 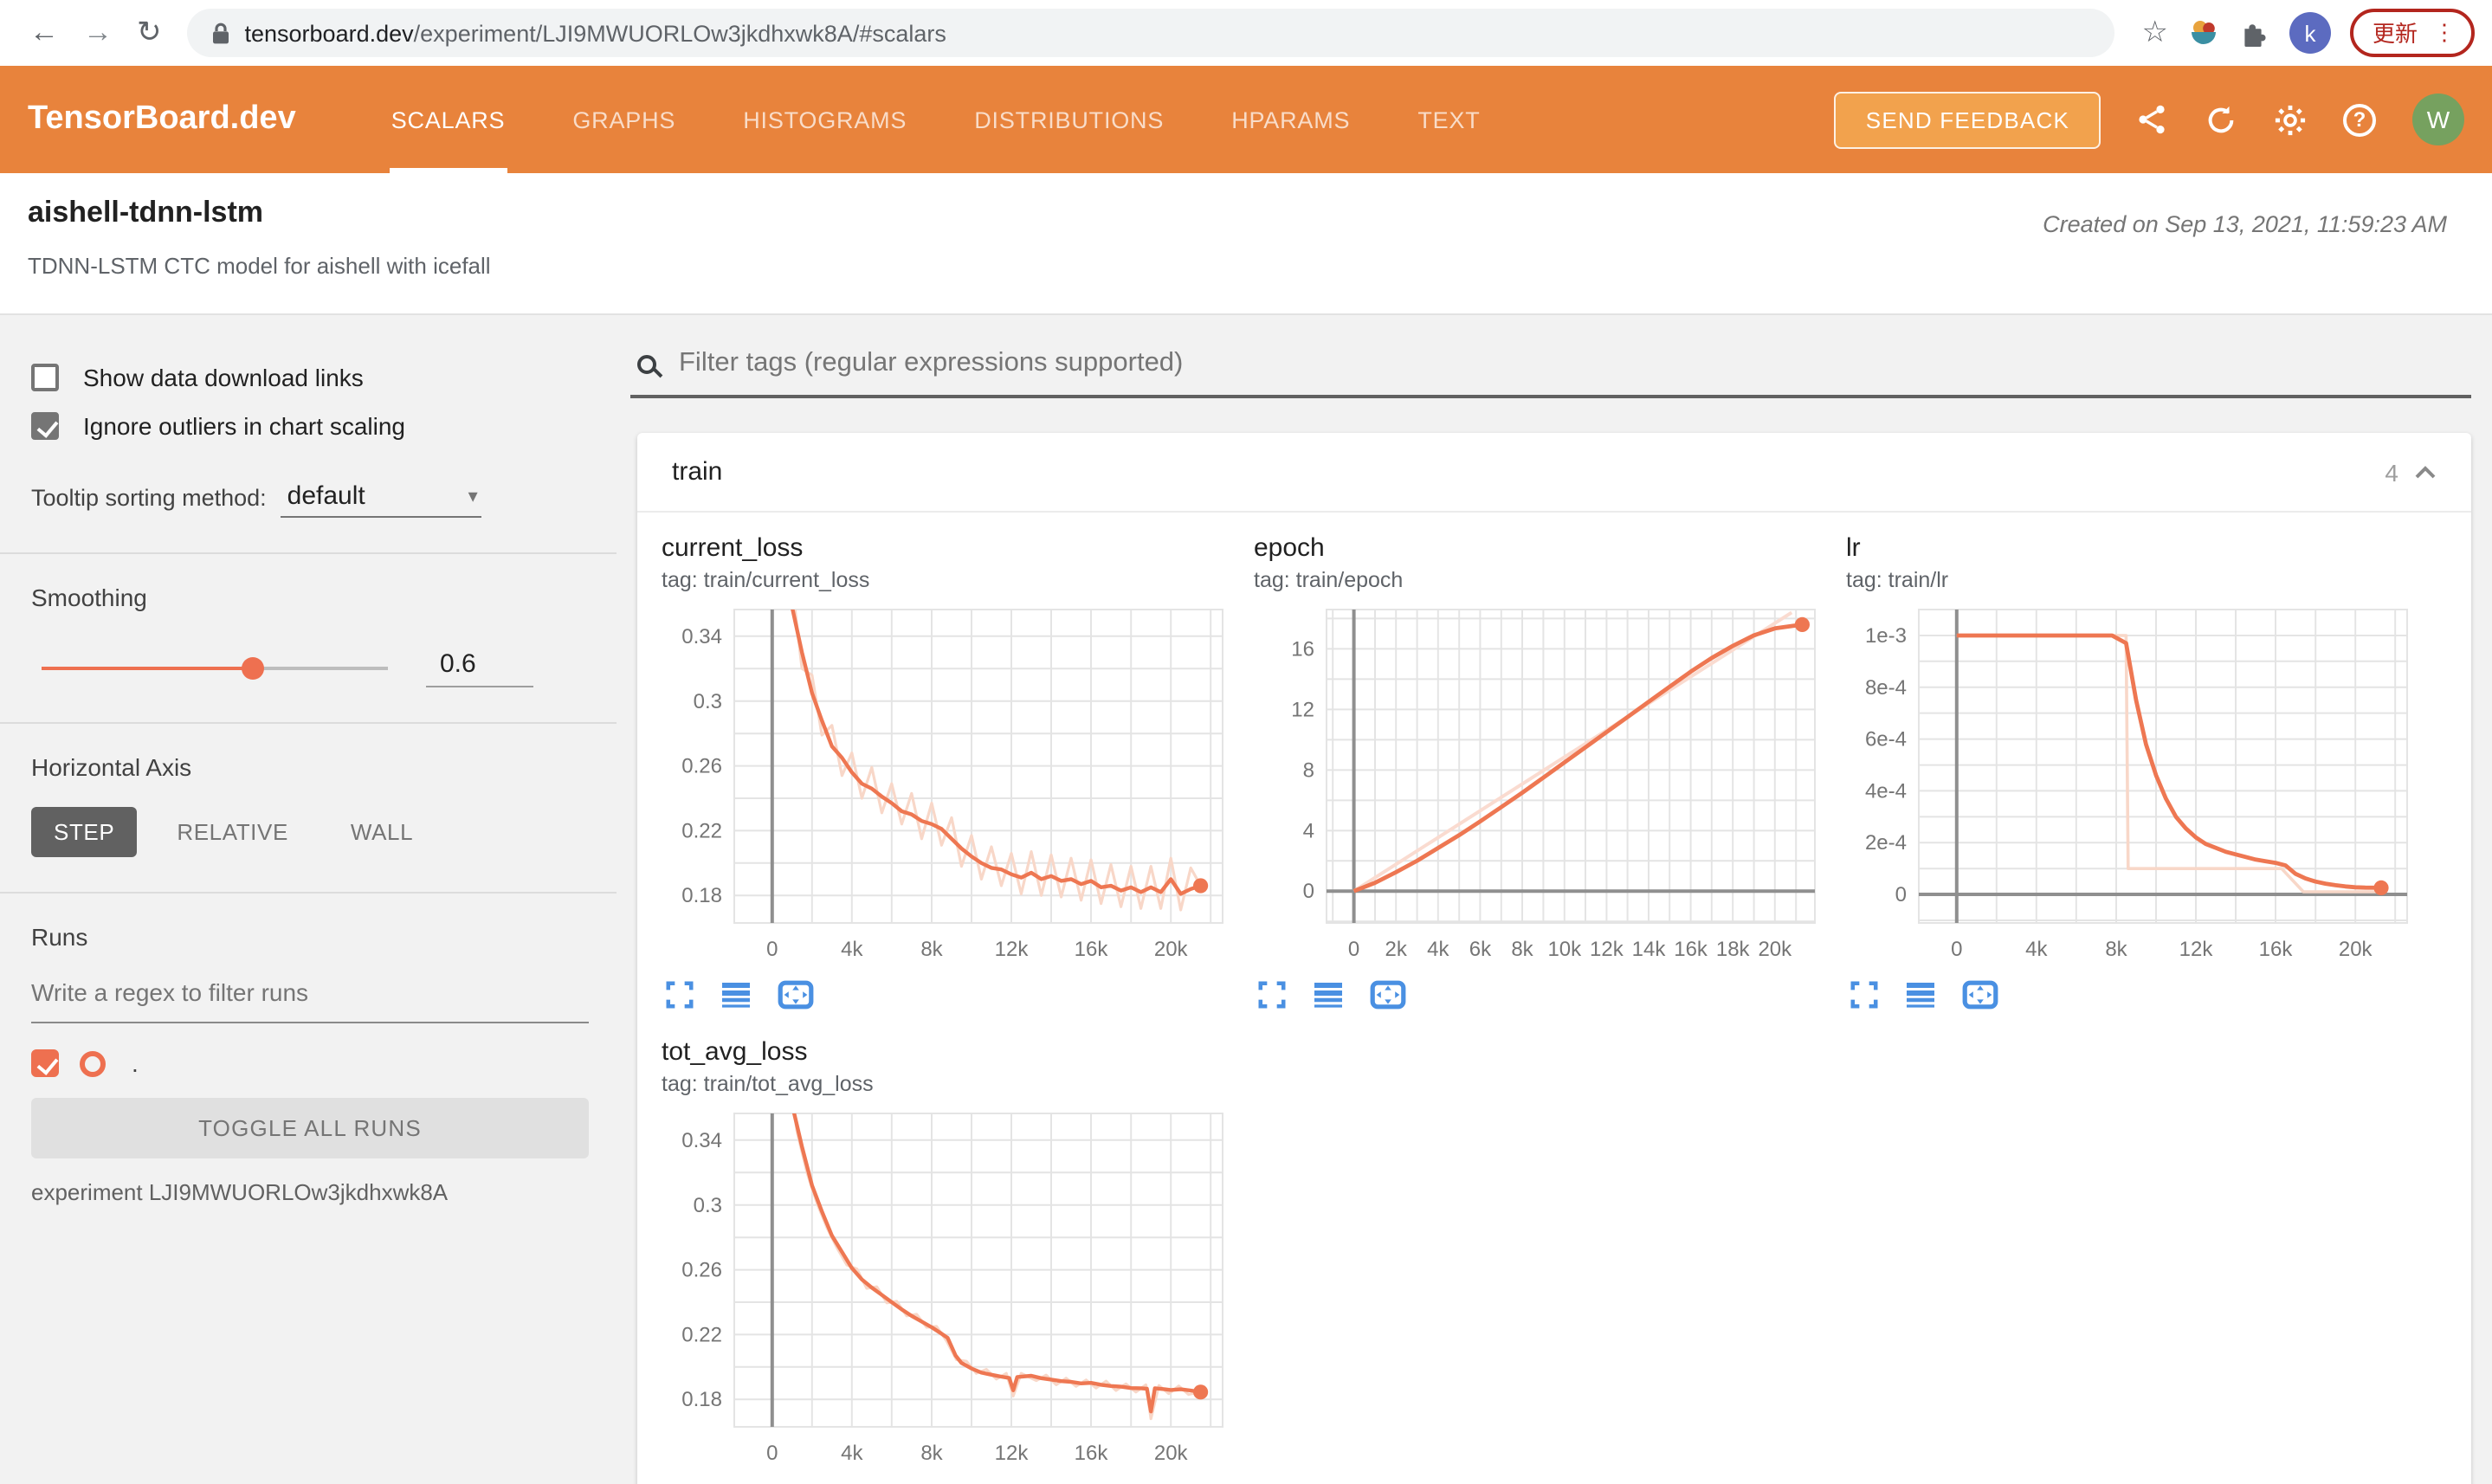 What do you see at coordinates (1573, 363) in the screenshot?
I see `filter-tags-input` at bounding box center [1573, 363].